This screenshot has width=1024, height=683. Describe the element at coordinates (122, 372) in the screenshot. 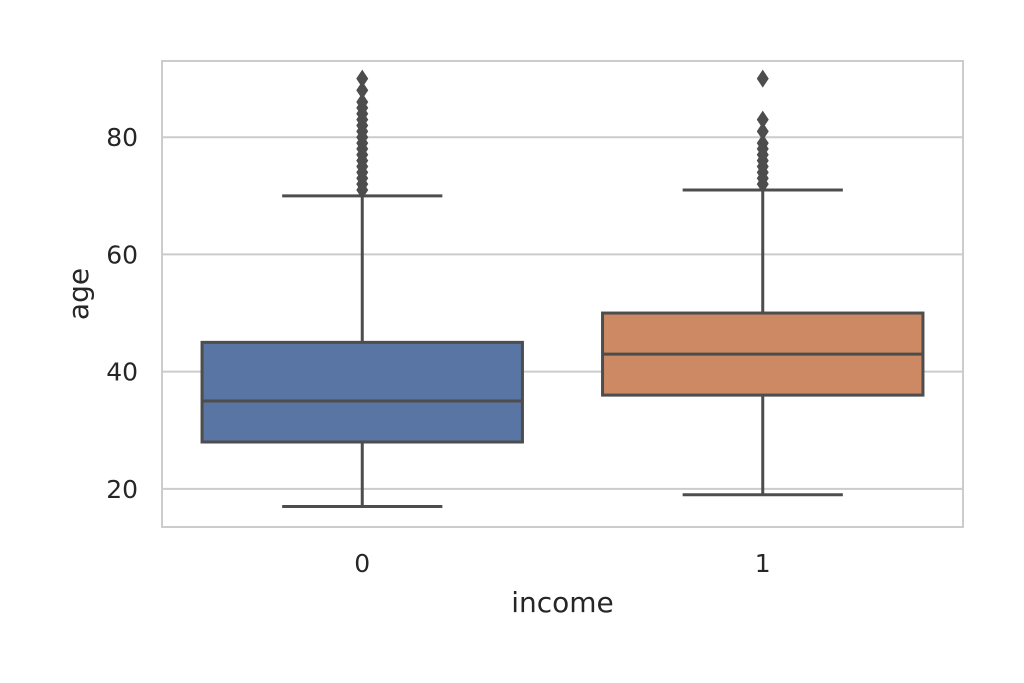

I see `y-tick-label-40: 40` at that location.